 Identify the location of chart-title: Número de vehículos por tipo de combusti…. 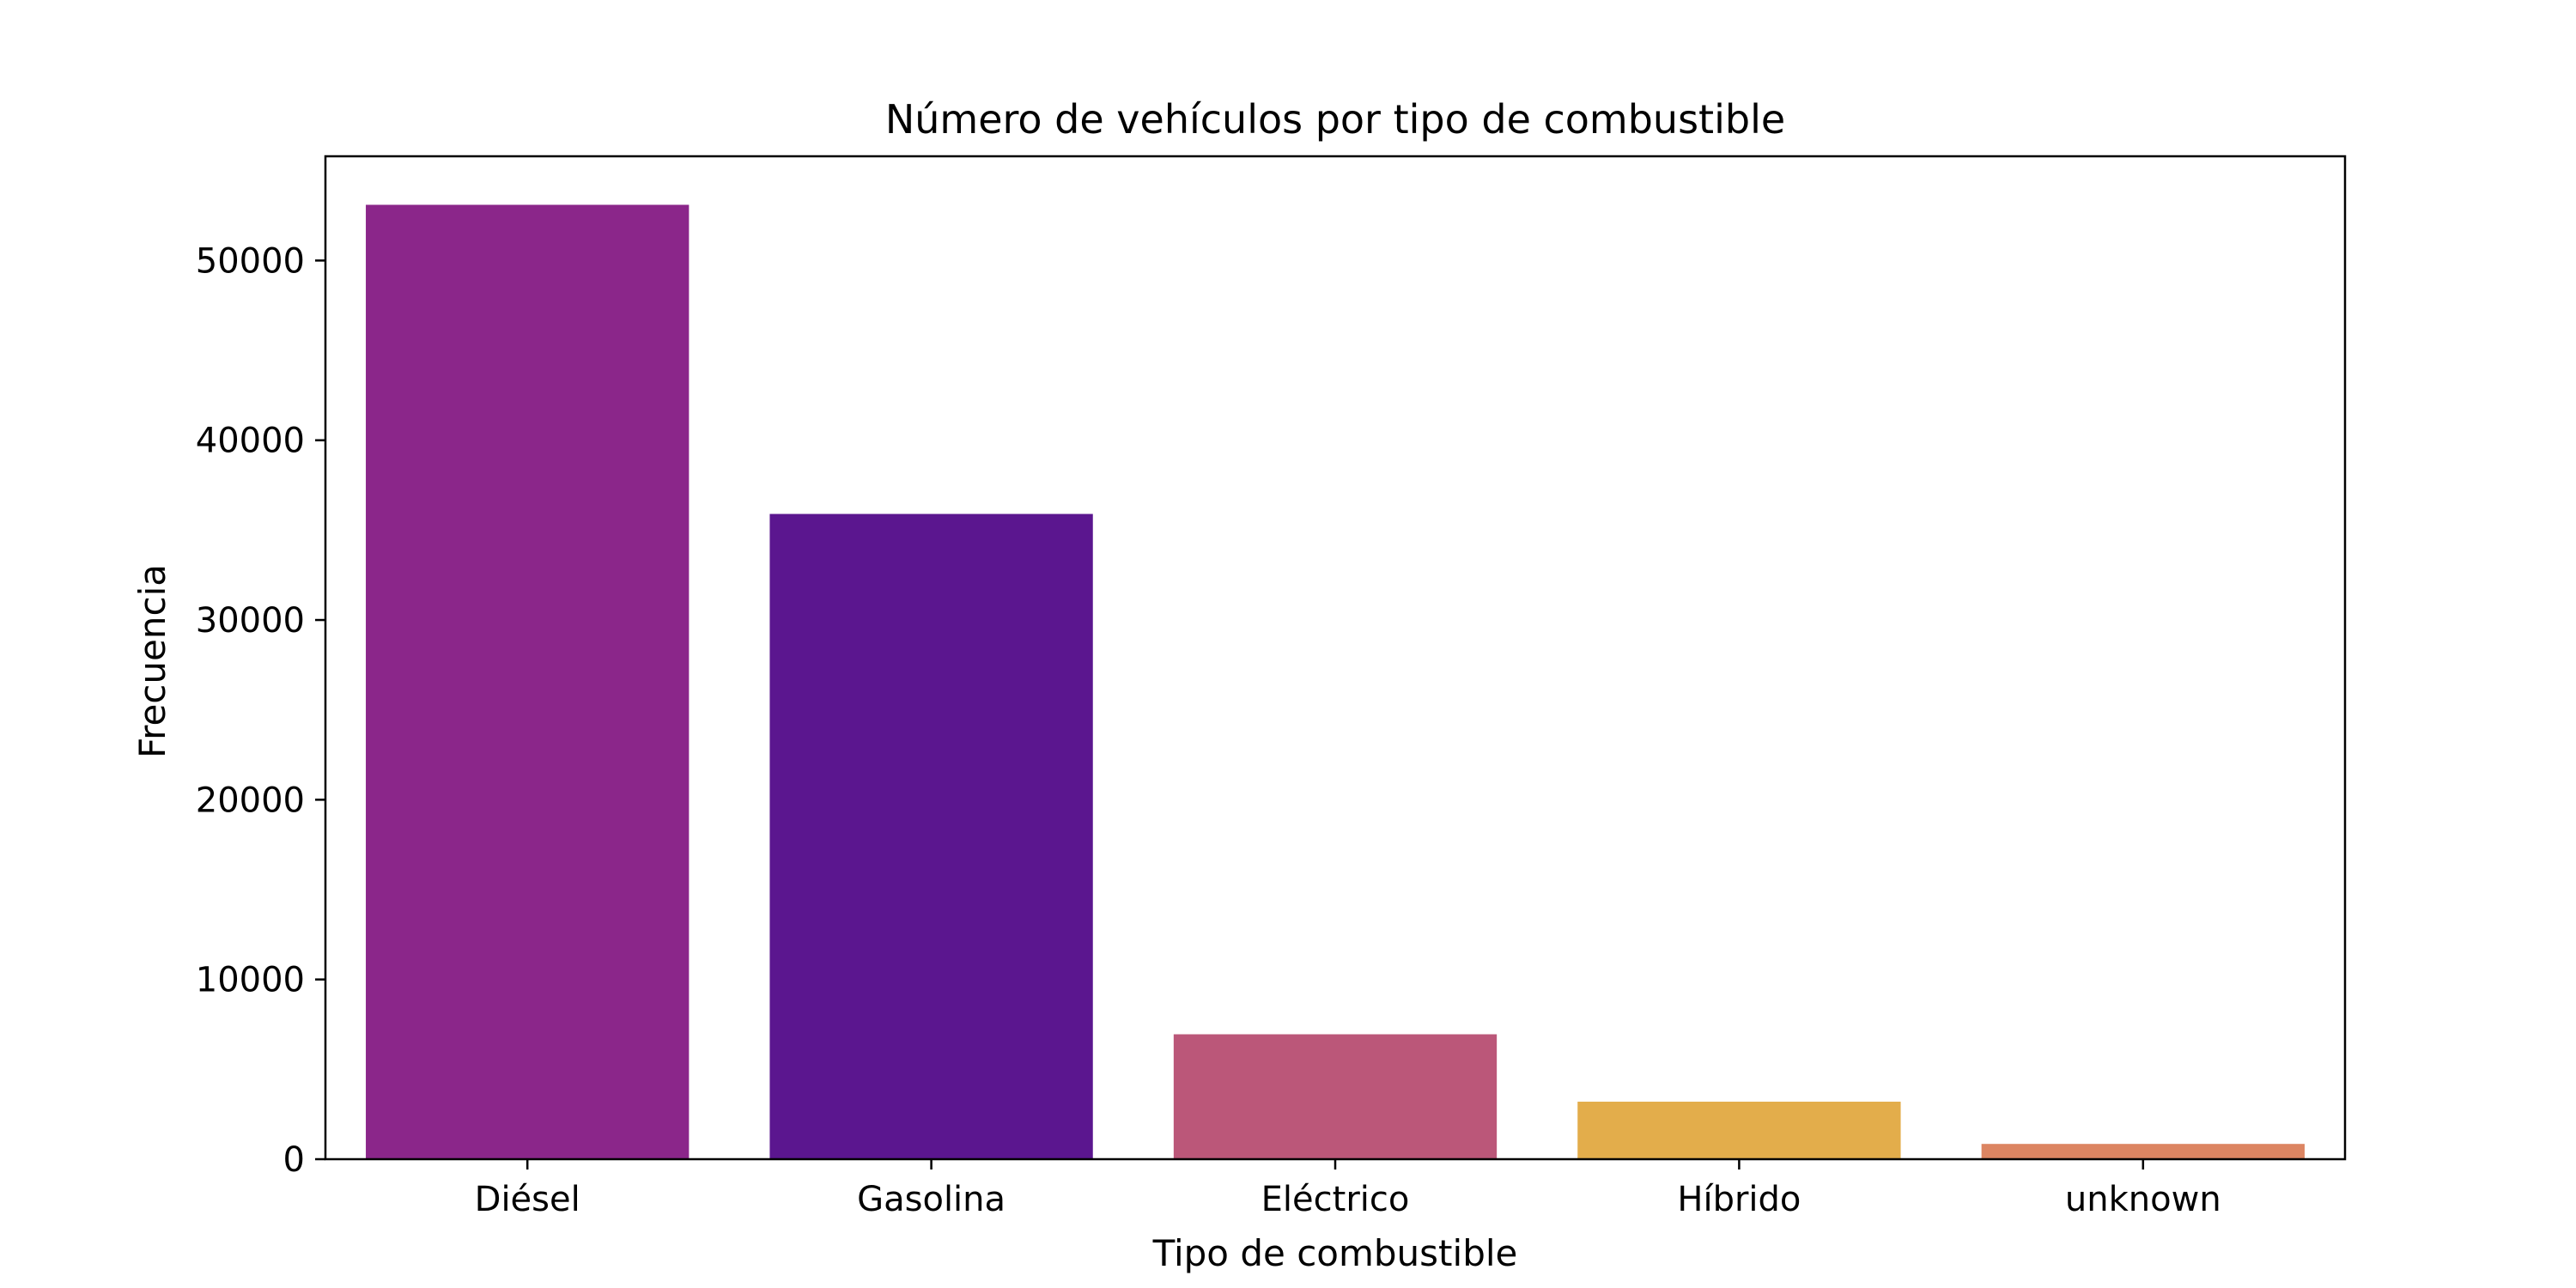
(1335, 119).